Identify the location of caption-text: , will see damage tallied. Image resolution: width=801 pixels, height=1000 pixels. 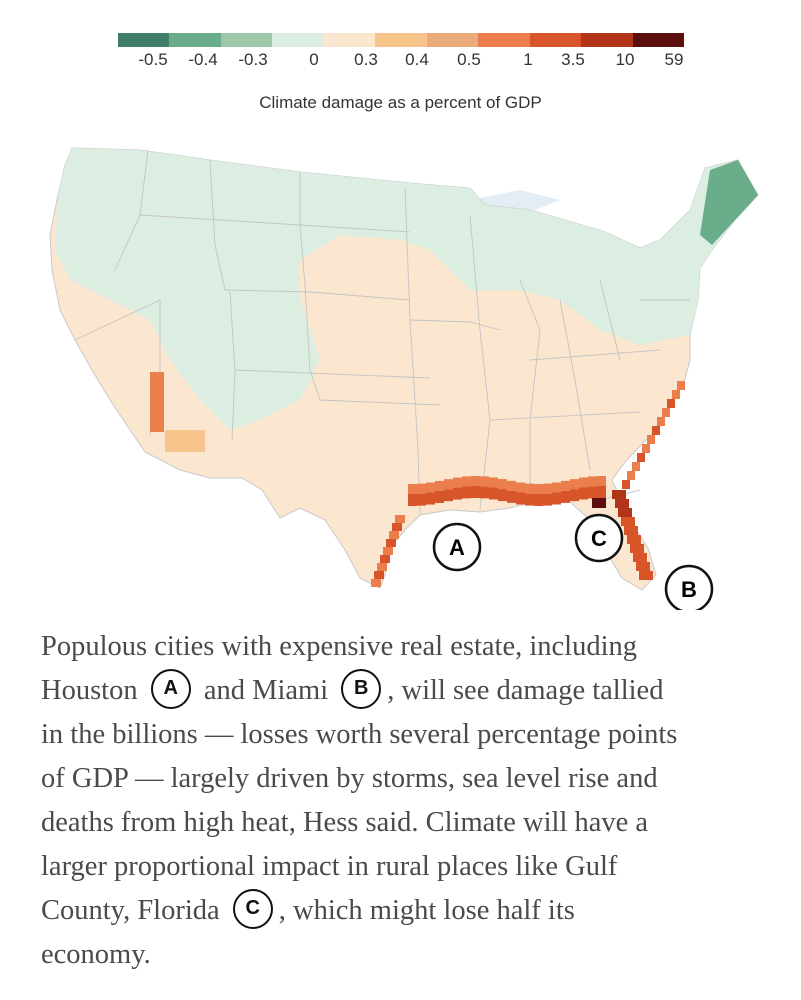
(525, 690).